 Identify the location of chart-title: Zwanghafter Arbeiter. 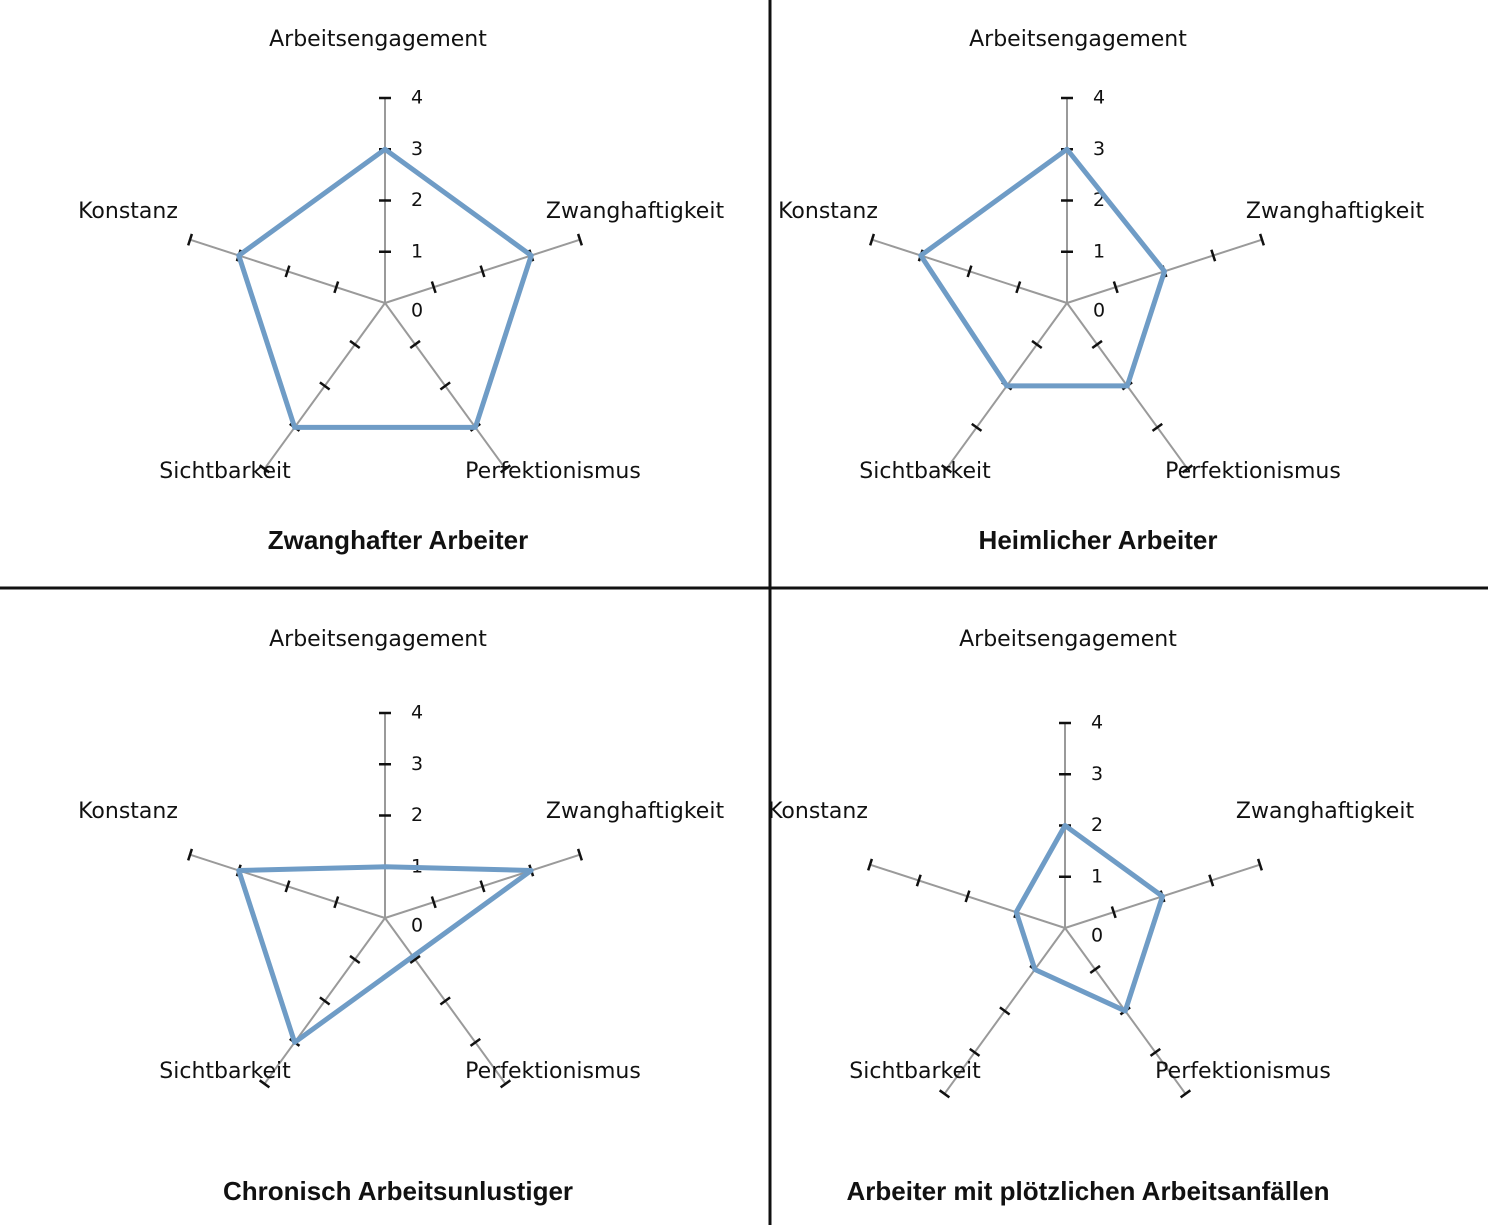
(398, 540).